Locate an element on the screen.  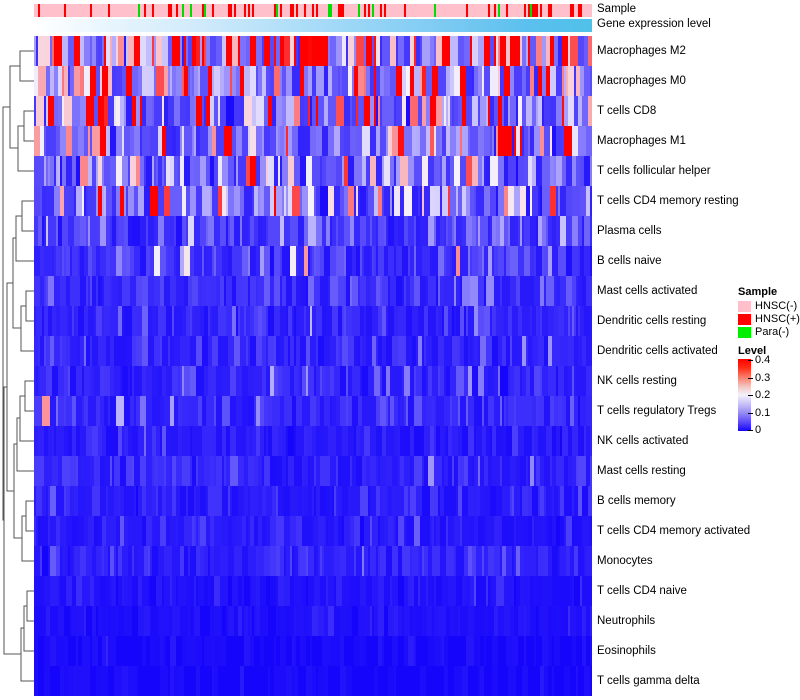
row-label: Mast cells activated is located at coordinates (647, 291).